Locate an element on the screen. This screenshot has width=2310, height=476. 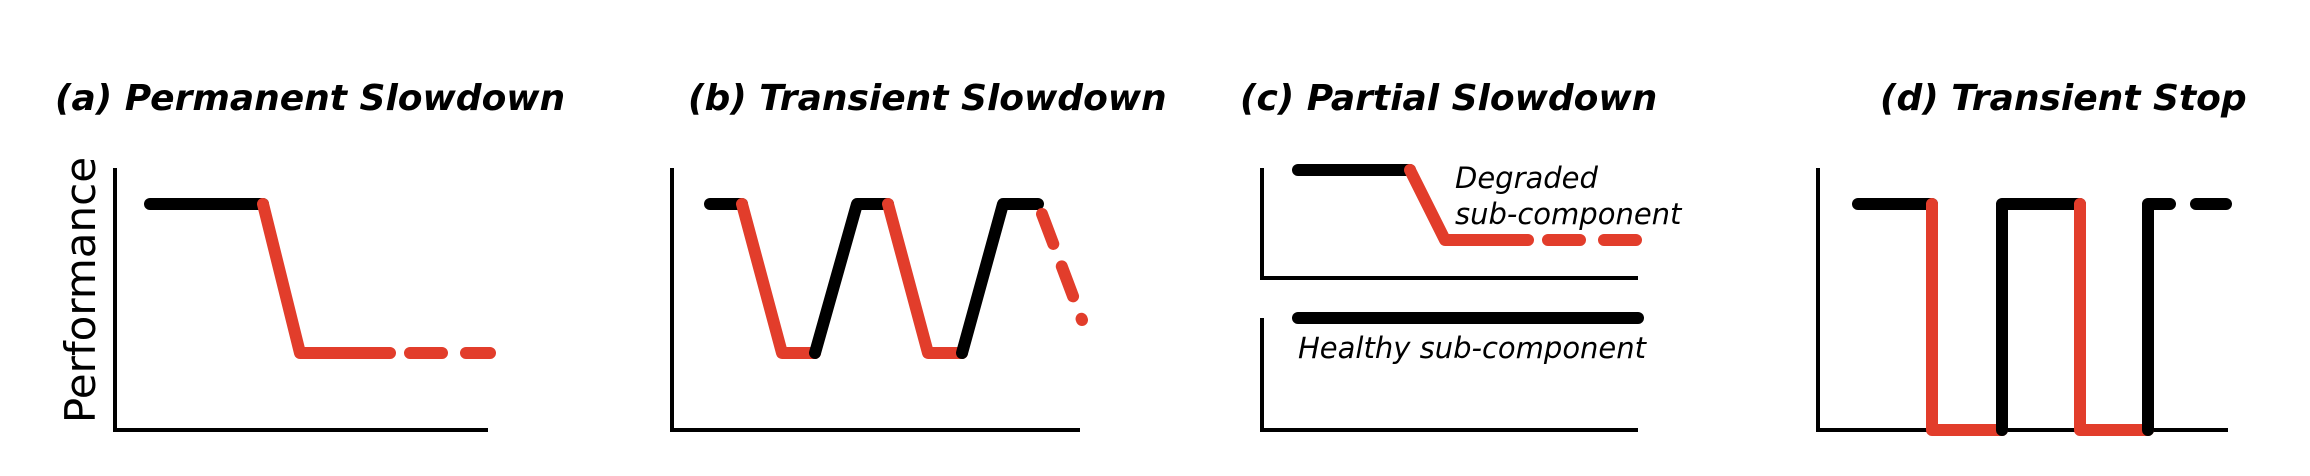
panel-d-title: (d) Transient Stop is located at coordinates (2063, 98).